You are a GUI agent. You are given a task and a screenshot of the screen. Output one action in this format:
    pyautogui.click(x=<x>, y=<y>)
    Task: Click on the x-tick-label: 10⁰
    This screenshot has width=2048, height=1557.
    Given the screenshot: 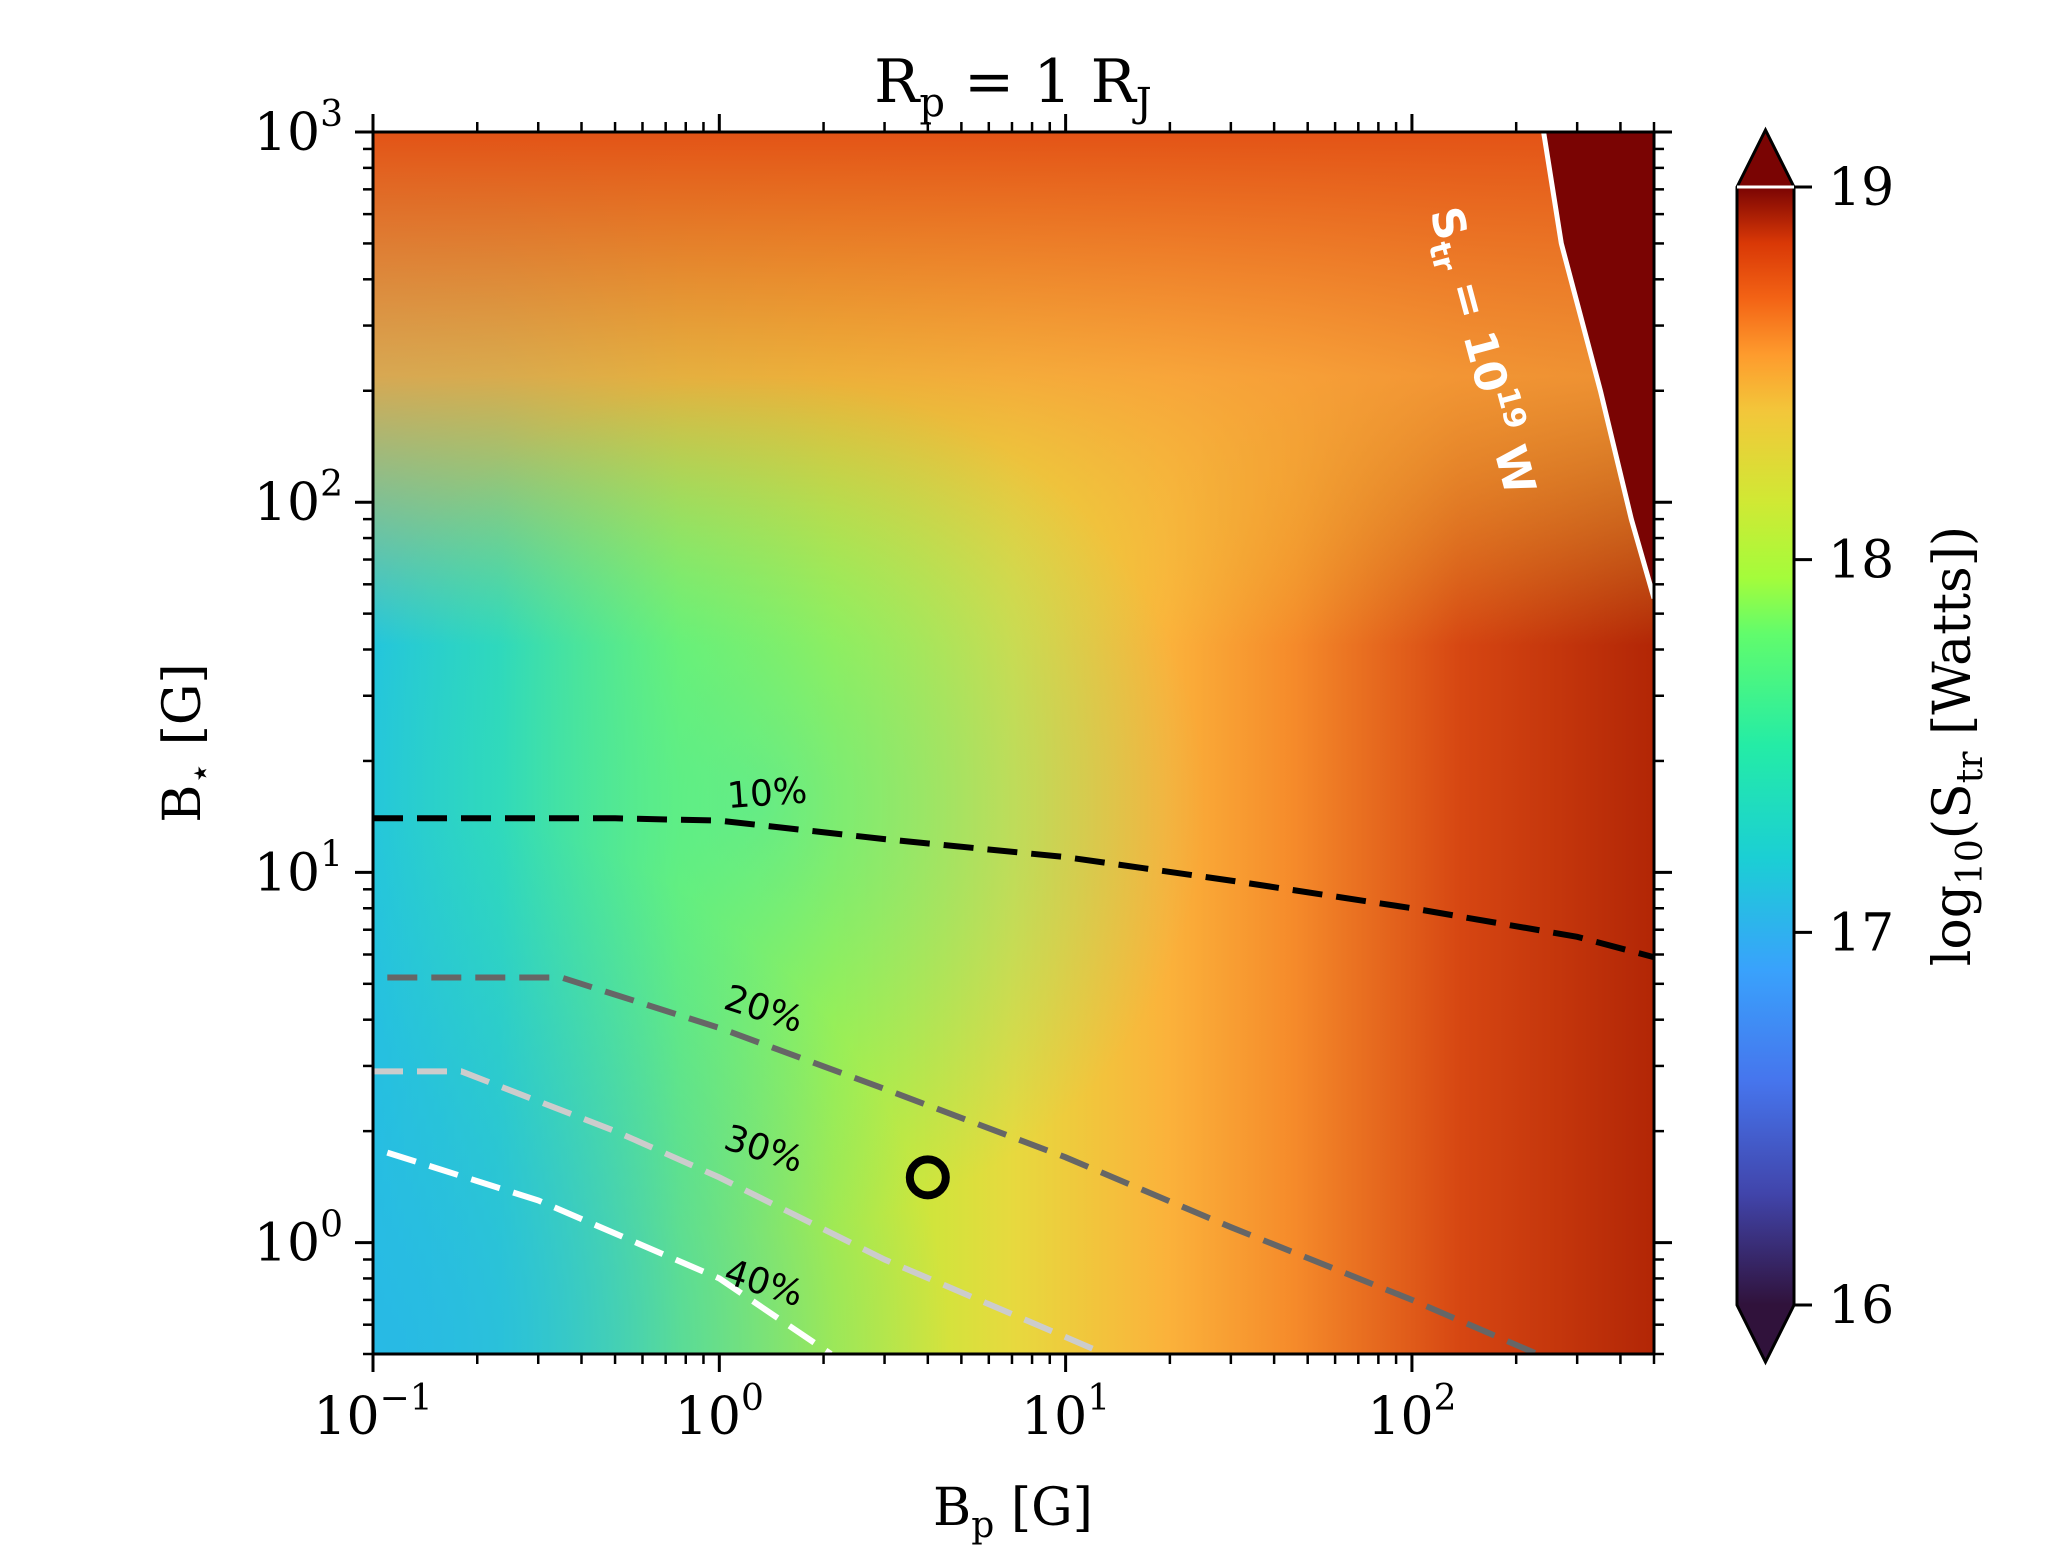 What is the action you would take?
    pyautogui.click(x=719, y=1412)
    